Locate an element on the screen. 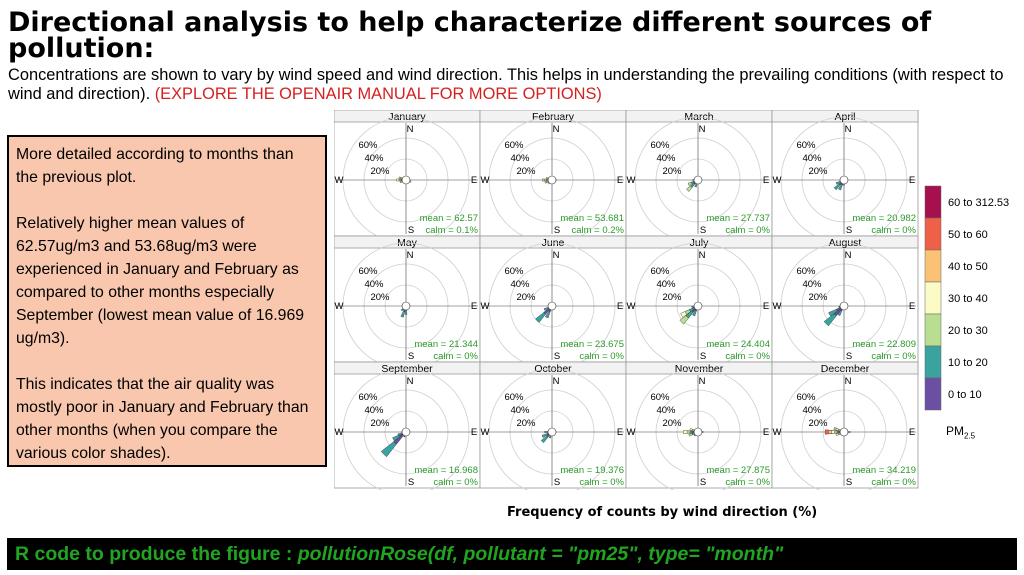 This screenshot has height=575, width=1024. legend-label: 30 to 40 is located at coordinates (968, 299).